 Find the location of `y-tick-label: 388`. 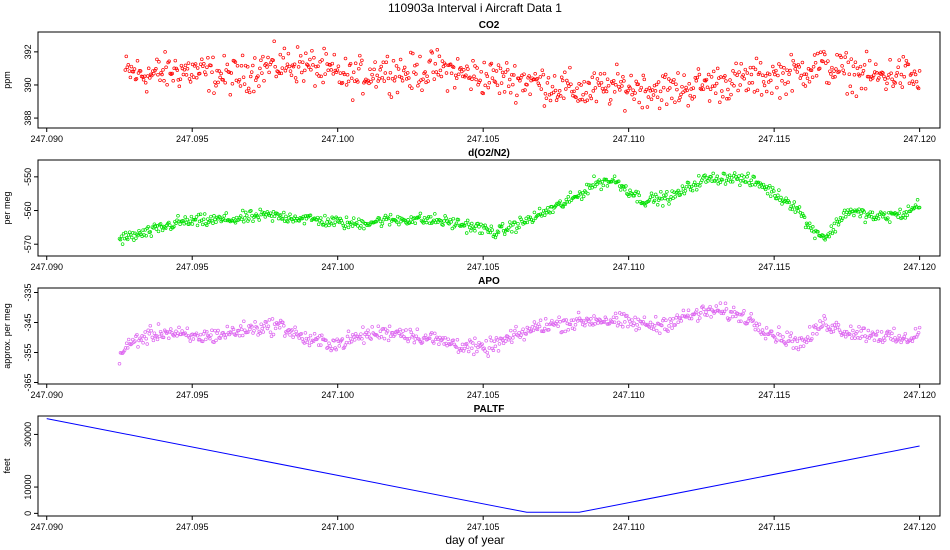

y-tick-label: 388 is located at coordinates (28, 118).